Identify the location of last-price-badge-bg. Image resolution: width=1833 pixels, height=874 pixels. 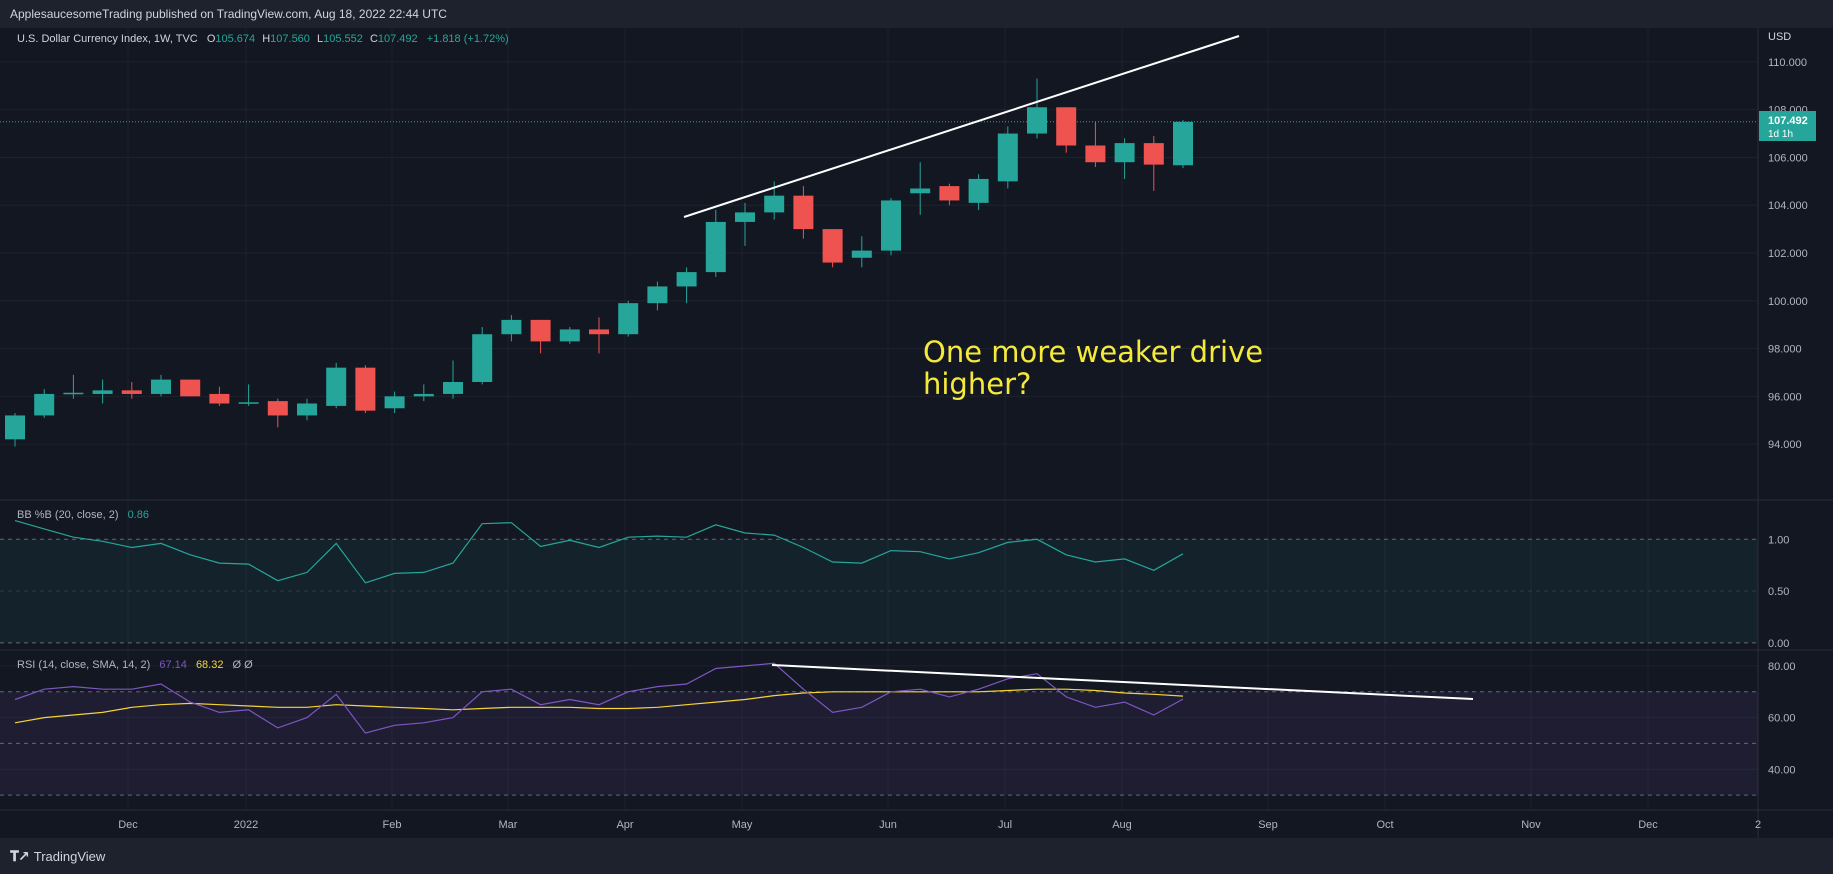
(1787, 126).